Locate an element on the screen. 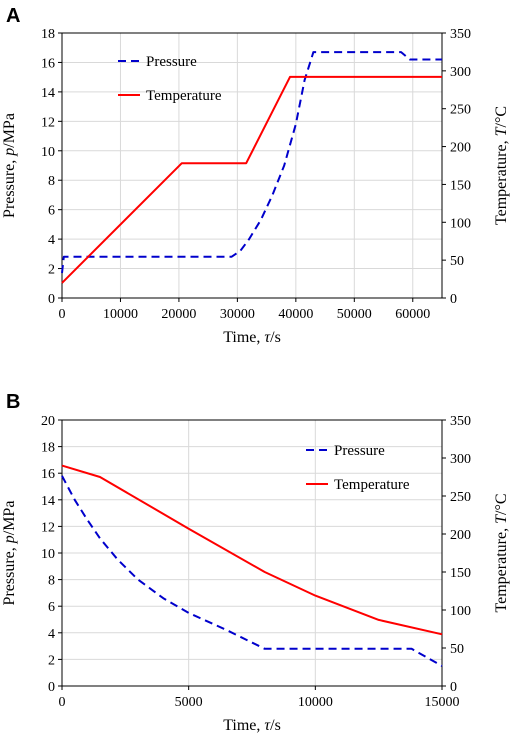 The image size is (512, 740). x-tick-label: 30000 is located at coordinates (237, 314).